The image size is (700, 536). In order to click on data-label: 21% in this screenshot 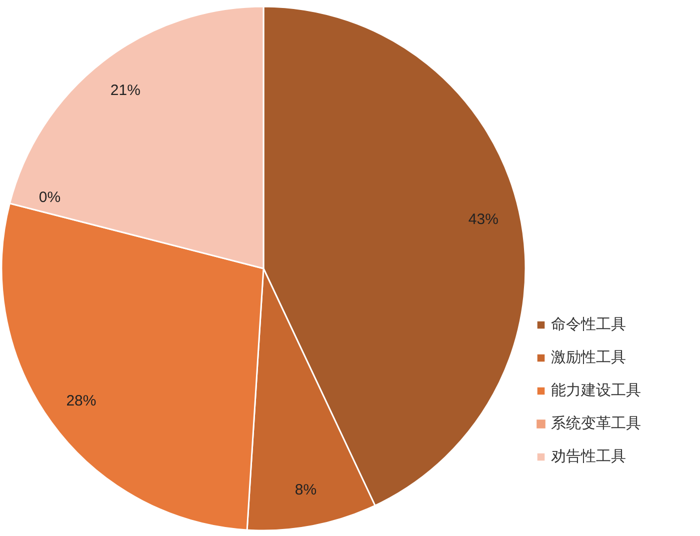, I will do `click(125, 90)`.